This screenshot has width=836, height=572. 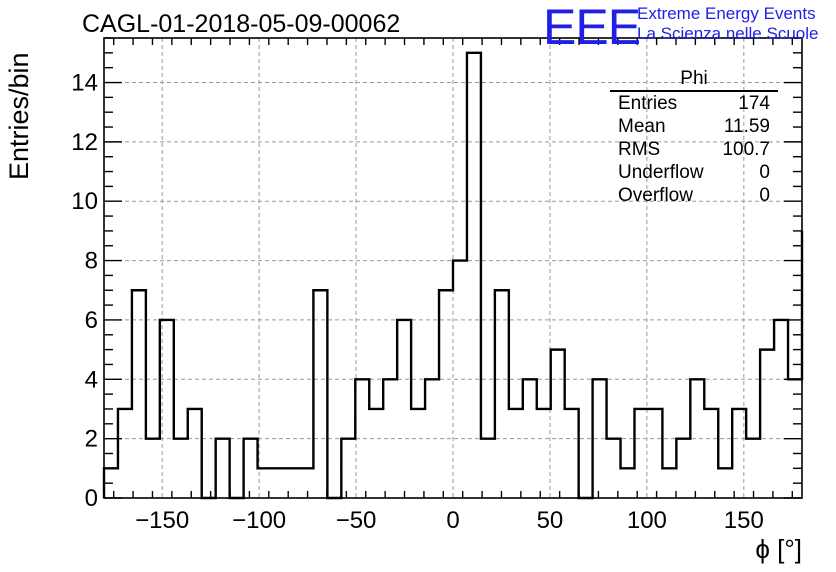 I want to click on y-tick-label: 4, so click(x=91, y=379).